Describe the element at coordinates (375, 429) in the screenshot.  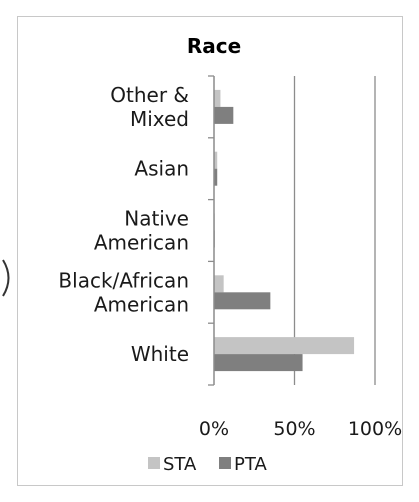
I see `x-tick-label-2: 100%` at that location.